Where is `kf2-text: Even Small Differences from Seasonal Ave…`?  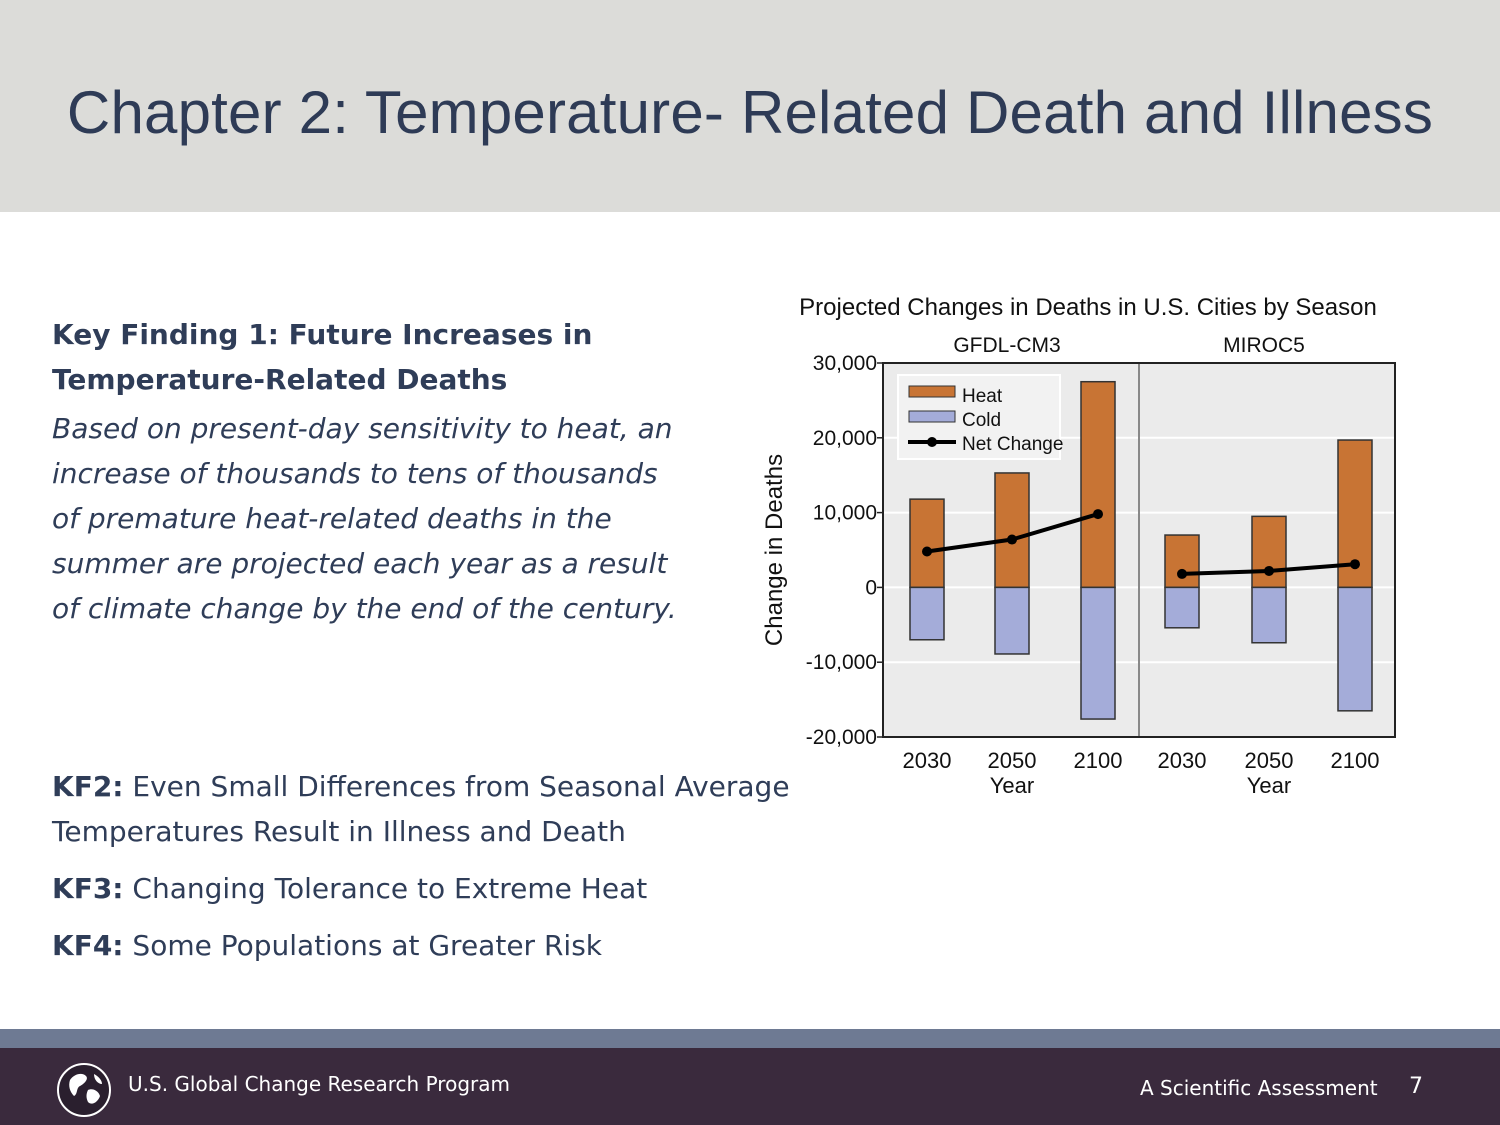 kf2-text: Even Small Differences from Seasonal Ave… is located at coordinates (421, 809).